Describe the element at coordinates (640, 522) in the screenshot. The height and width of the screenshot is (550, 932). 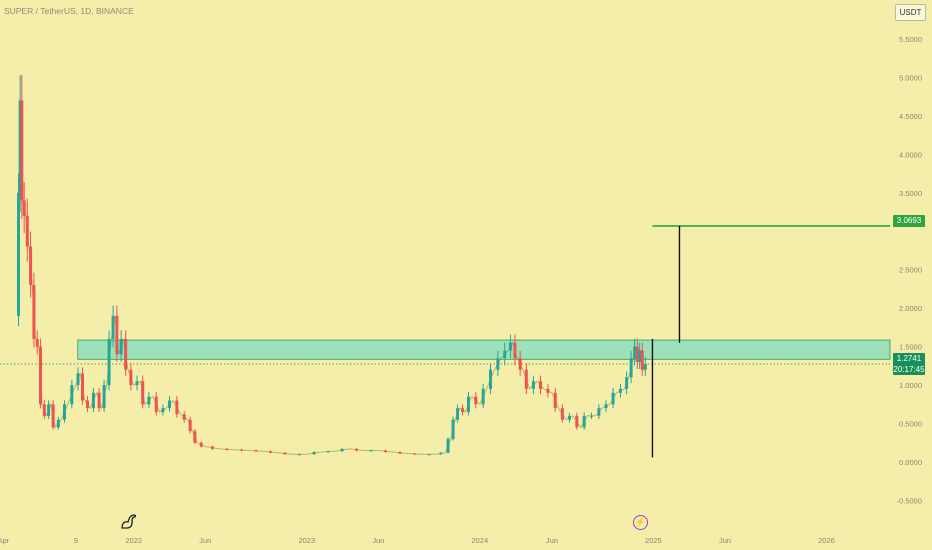
I see `lightning-bolt-icon: ⚡` at that location.